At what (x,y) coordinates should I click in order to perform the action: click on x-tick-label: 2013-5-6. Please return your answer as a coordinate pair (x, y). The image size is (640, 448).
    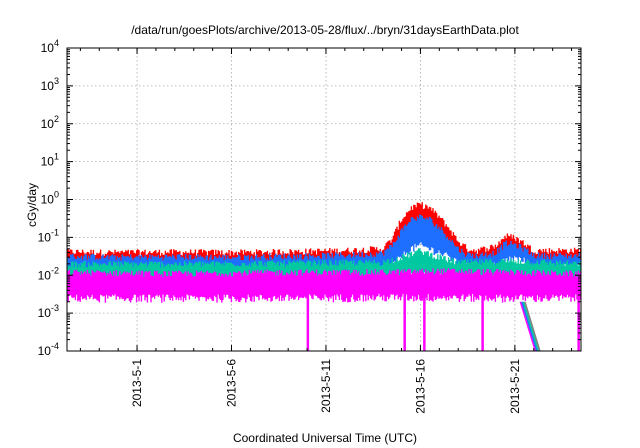
    Looking at the image, I should click on (232, 383).